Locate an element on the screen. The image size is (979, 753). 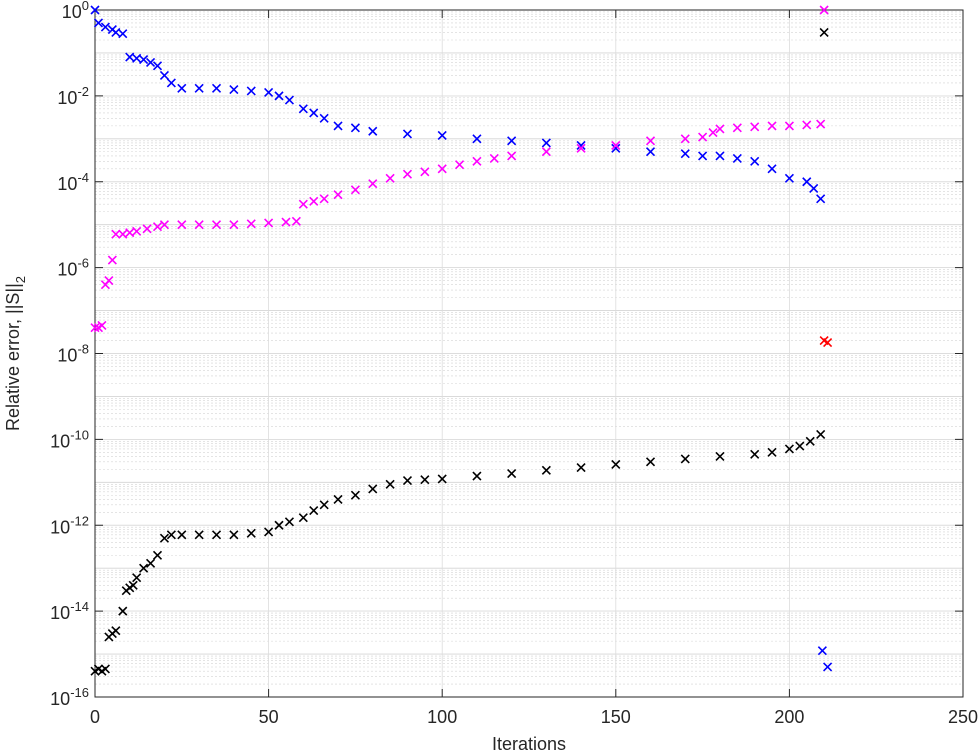
y-tick-label: 10⁻¹² is located at coordinates (69, 525).